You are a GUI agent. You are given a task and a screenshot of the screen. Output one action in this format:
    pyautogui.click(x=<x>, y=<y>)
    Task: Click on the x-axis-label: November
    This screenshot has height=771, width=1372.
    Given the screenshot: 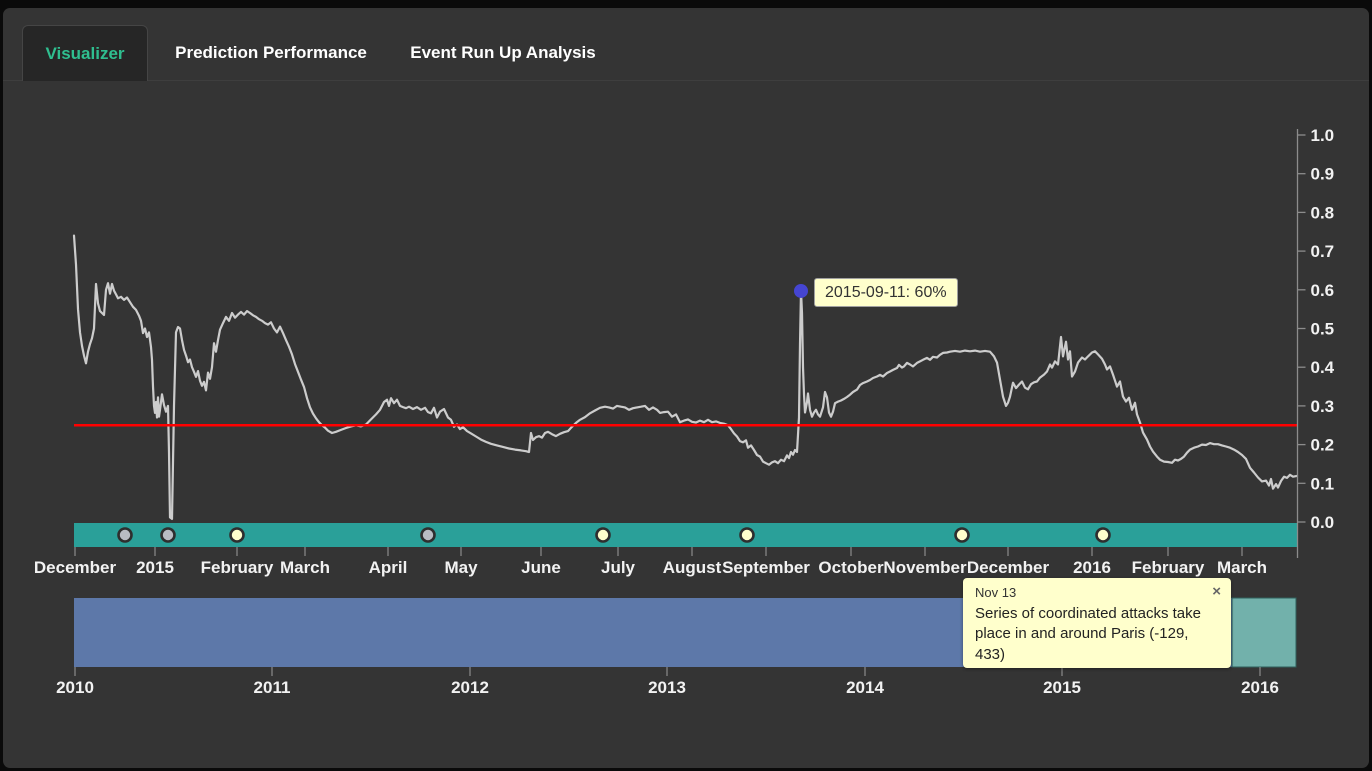 What is the action you would take?
    pyautogui.click(x=925, y=567)
    